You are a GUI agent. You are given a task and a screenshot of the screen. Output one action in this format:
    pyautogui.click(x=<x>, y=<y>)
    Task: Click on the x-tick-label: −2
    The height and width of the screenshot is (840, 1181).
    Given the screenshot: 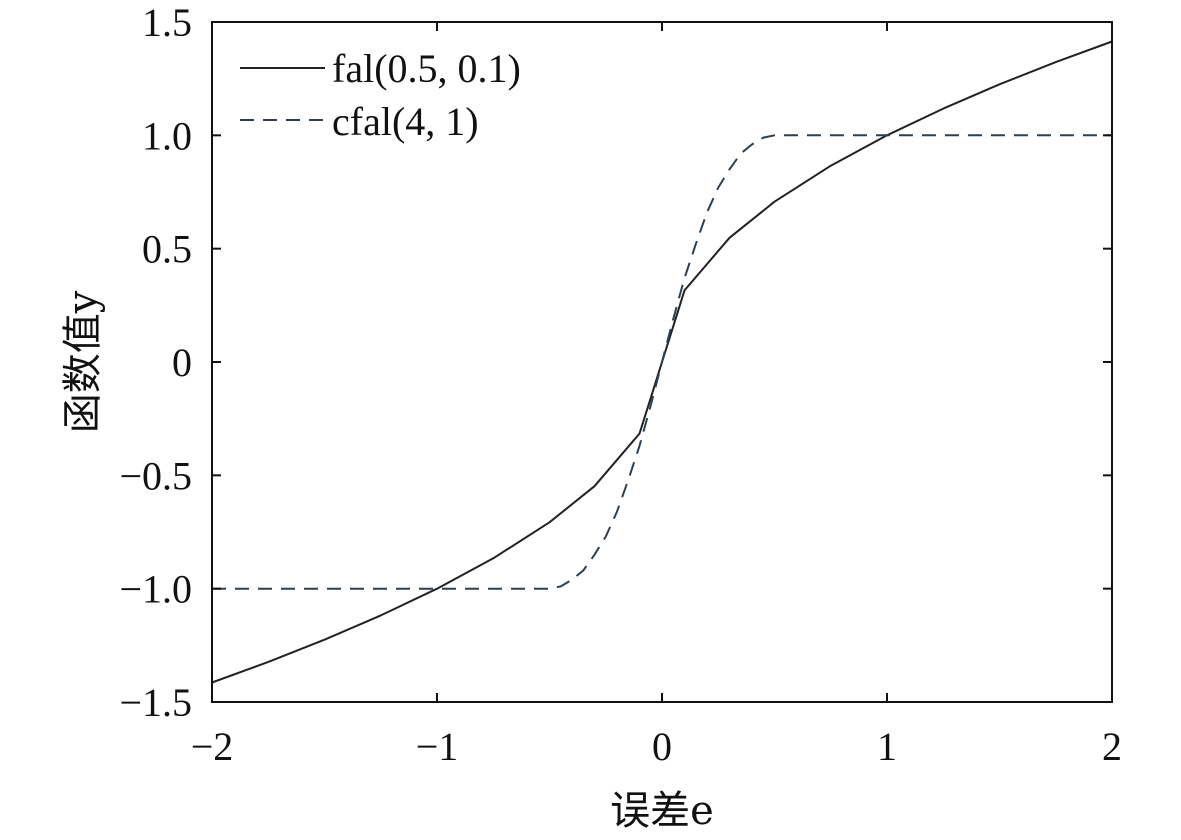 What is the action you would take?
    pyautogui.click(x=212, y=746)
    